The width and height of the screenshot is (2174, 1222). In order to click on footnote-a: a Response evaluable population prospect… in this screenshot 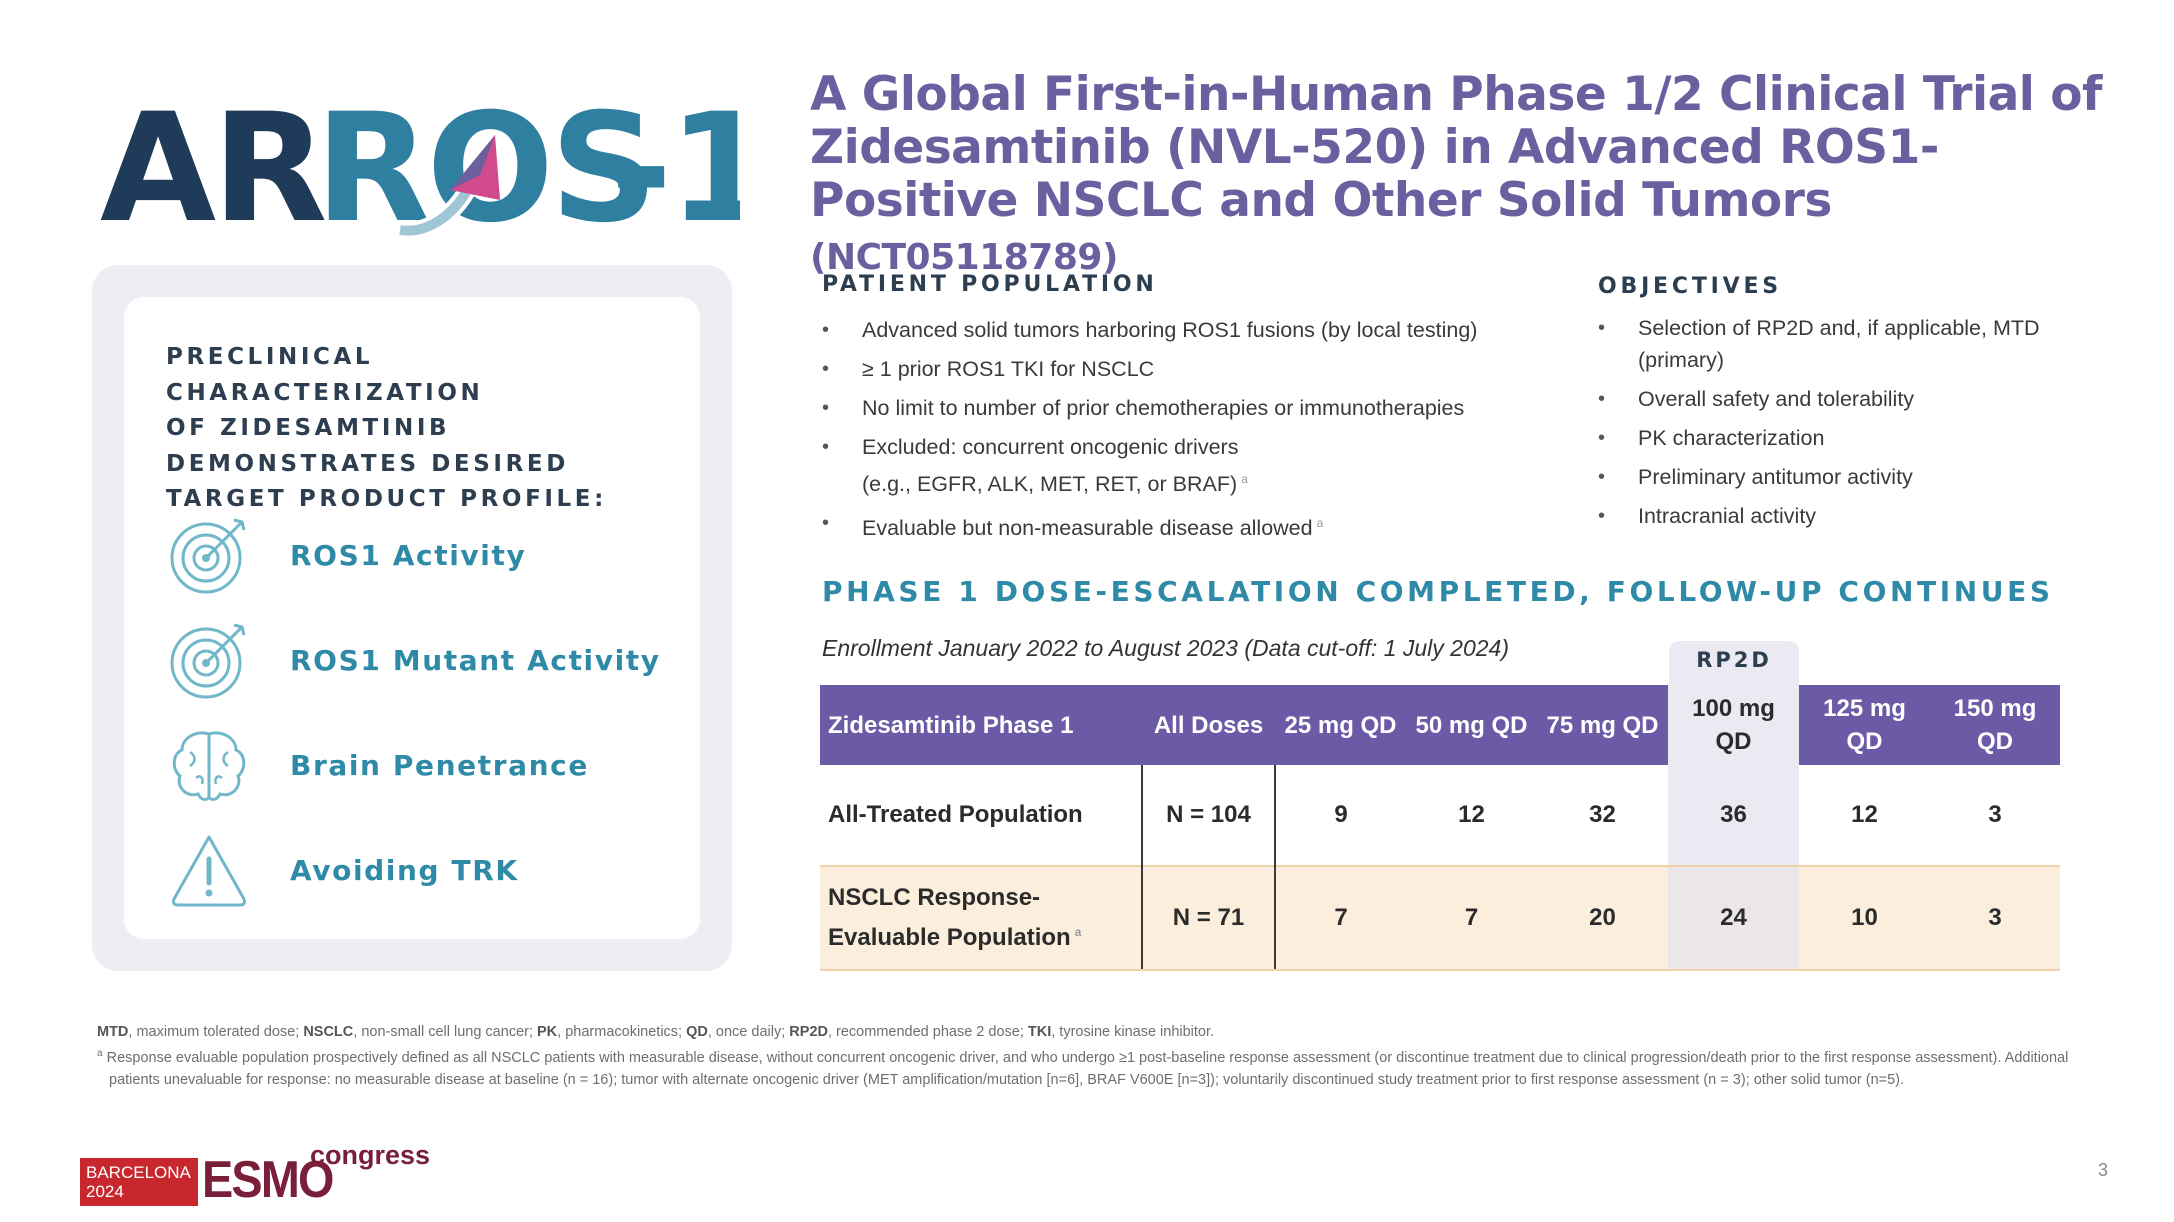, I will do `click(1083, 1068)`.